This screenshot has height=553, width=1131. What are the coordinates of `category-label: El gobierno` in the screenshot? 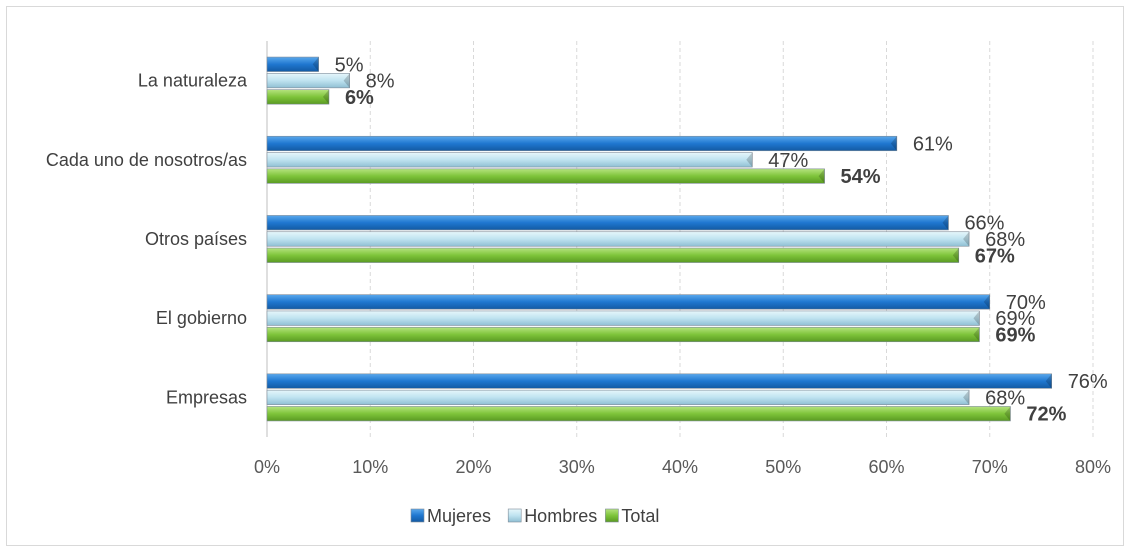 It's located at (201, 318).